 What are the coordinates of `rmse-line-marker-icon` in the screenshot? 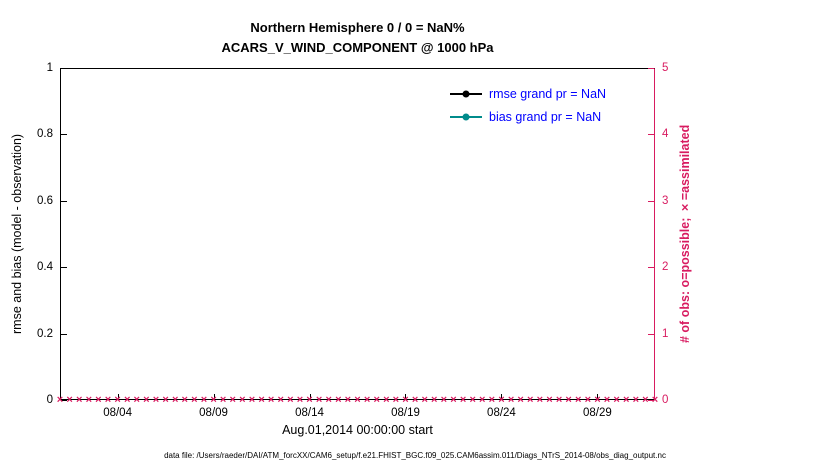 It's located at (466, 93).